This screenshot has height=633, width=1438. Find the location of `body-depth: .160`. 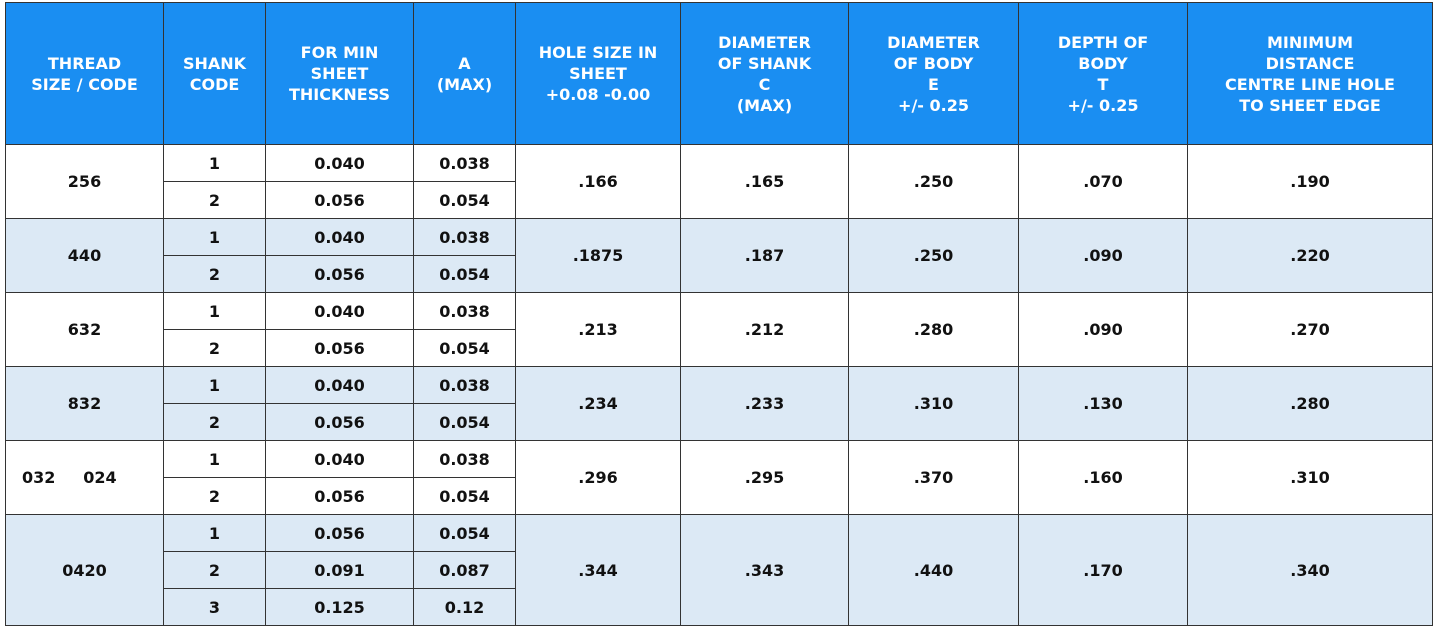

body-depth: .160 is located at coordinates (1103, 477).